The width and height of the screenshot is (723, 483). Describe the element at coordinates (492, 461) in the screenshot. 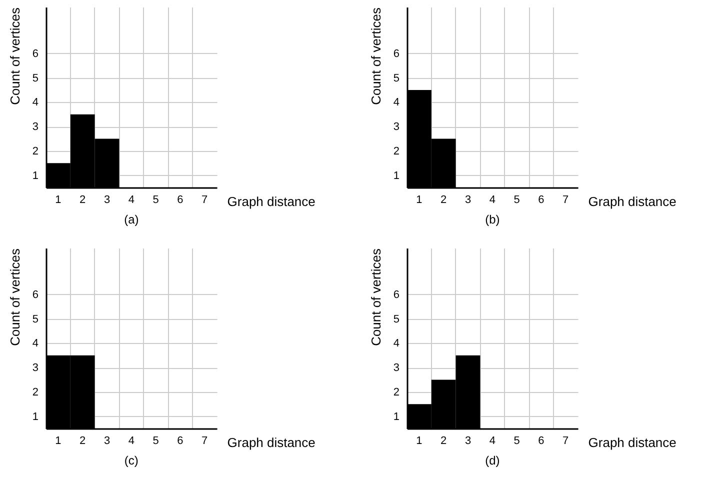

I see `text: (d)` at that location.